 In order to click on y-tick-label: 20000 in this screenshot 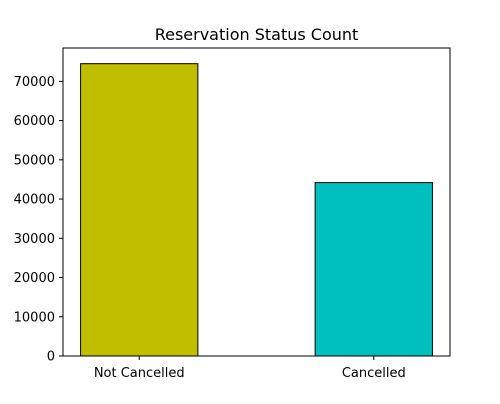, I will do `click(34, 278)`.